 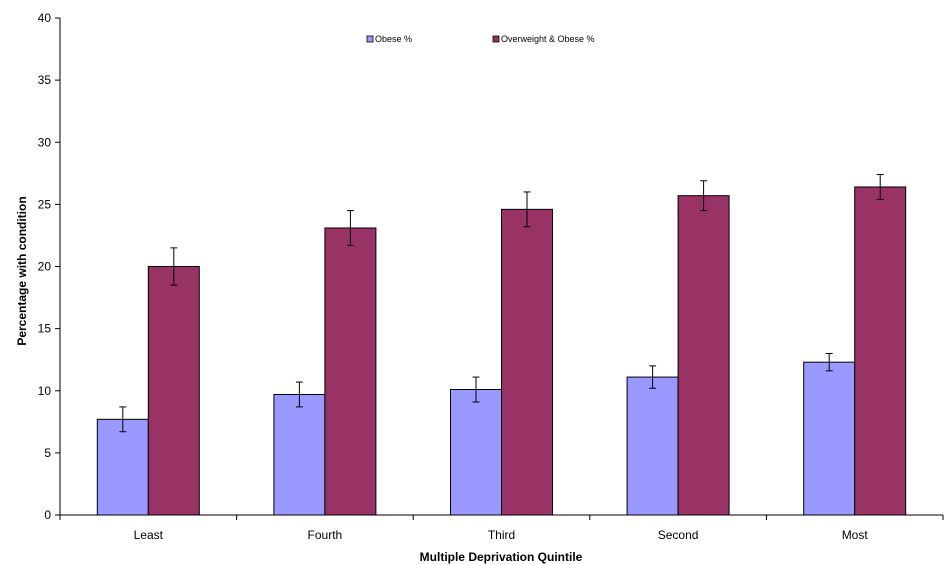 What do you see at coordinates (350, 371) in the screenshot?
I see `bar-overweight-obese-fourth` at bounding box center [350, 371].